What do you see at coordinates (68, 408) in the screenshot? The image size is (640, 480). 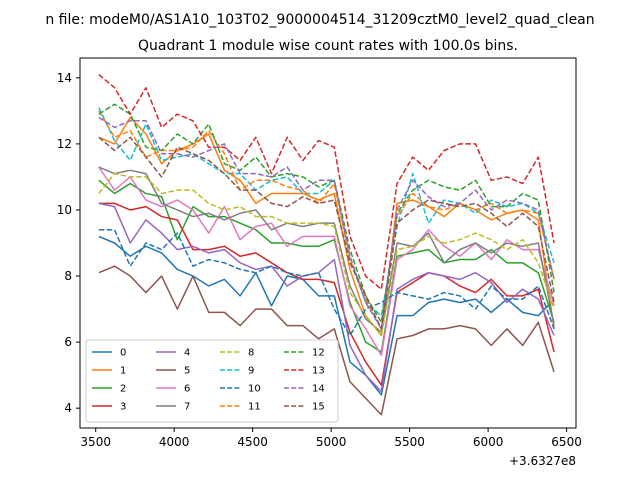 I see `y-tick-label: 4` at bounding box center [68, 408].